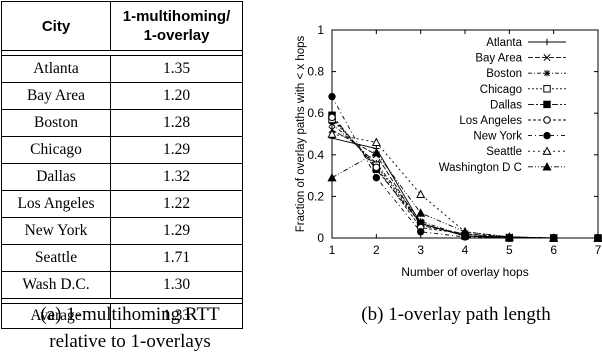 The width and height of the screenshot is (602, 355). I want to click on x-tick-label: 1, so click(332, 250).